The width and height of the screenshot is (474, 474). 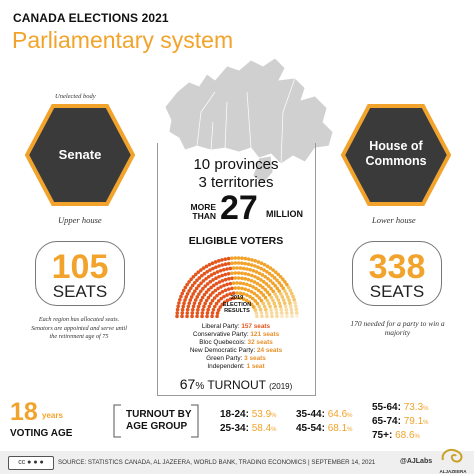 What do you see at coordinates (236, 164) in the screenshot?
I see `provinces-line: 10 provinces` at bounding box center [236, 164].